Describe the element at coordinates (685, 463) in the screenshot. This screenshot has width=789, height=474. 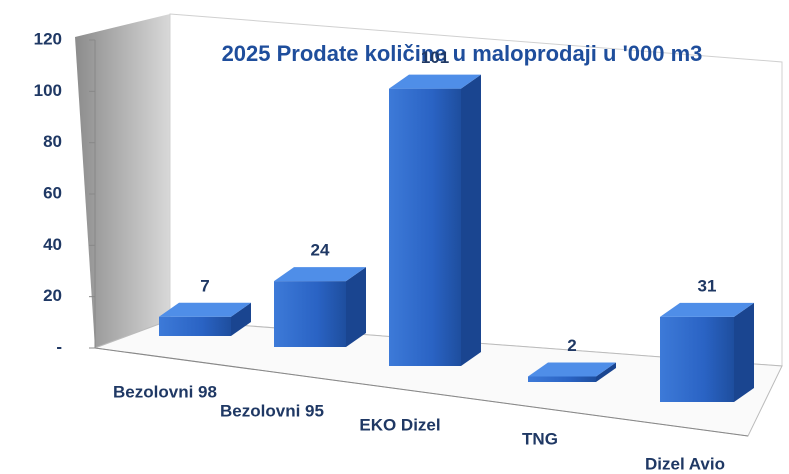
I see `x-tick-label: Dizel Avio` at that location.